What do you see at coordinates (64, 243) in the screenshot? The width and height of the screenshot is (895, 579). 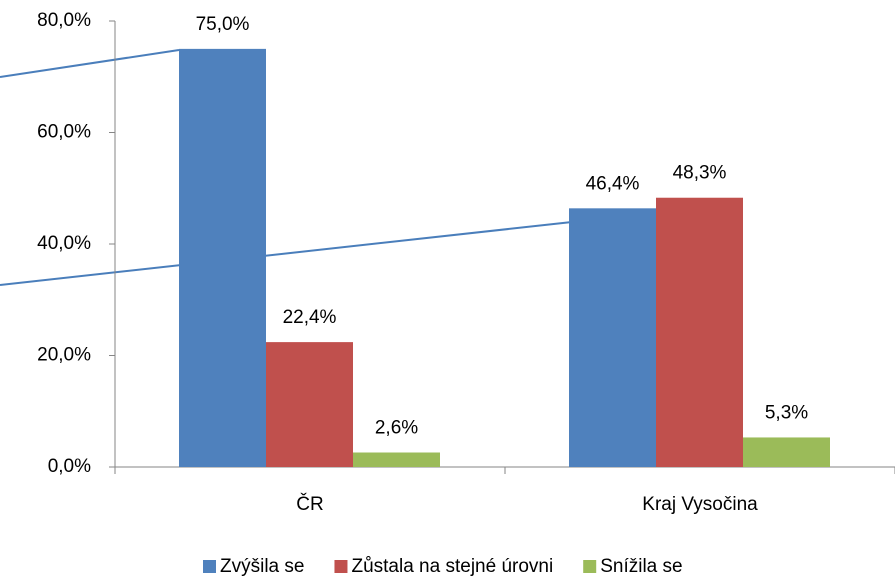 I see `y-tick-label: 40,0%` at bounding box center [64, 243].